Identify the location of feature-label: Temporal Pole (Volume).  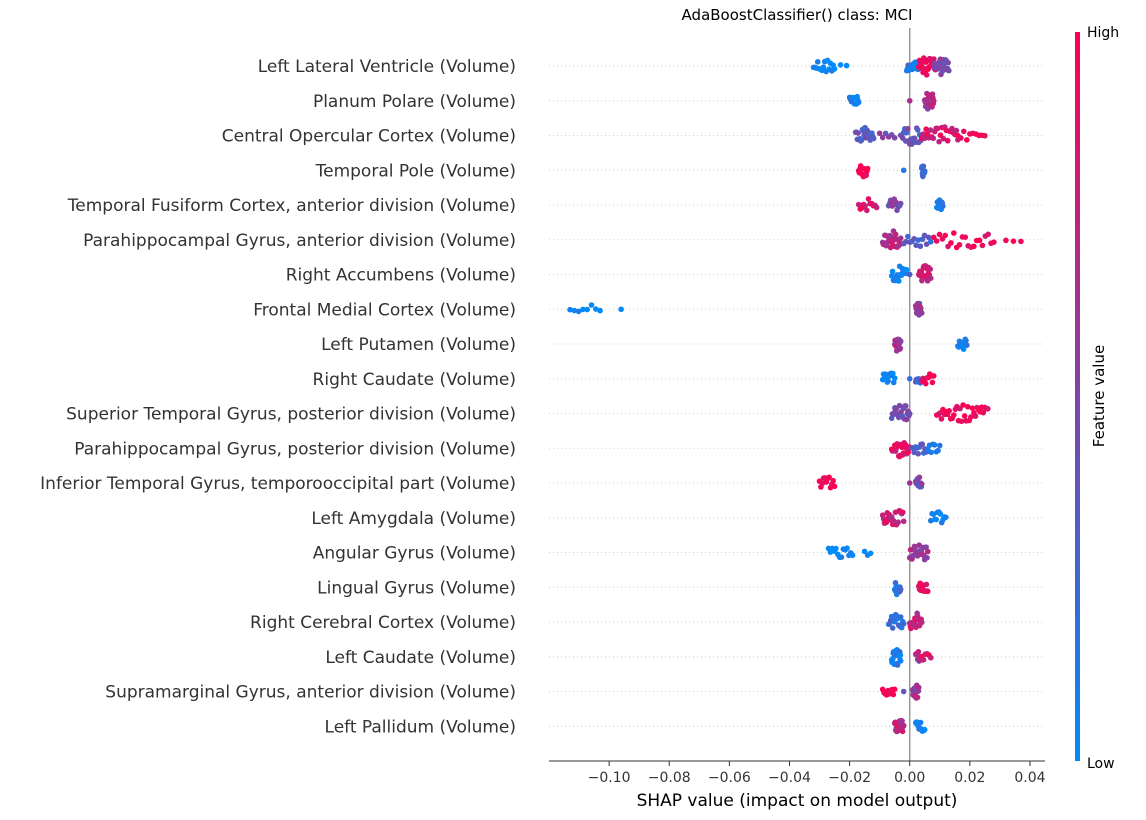
(415, 171).